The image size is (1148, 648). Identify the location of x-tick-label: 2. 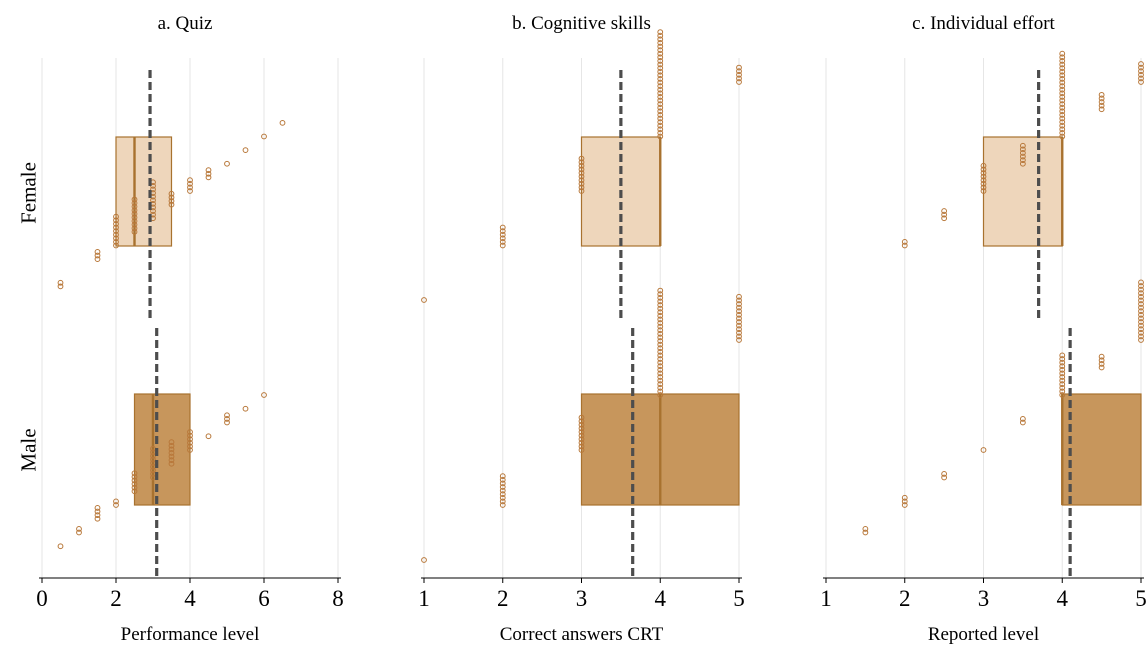
(116, 598).